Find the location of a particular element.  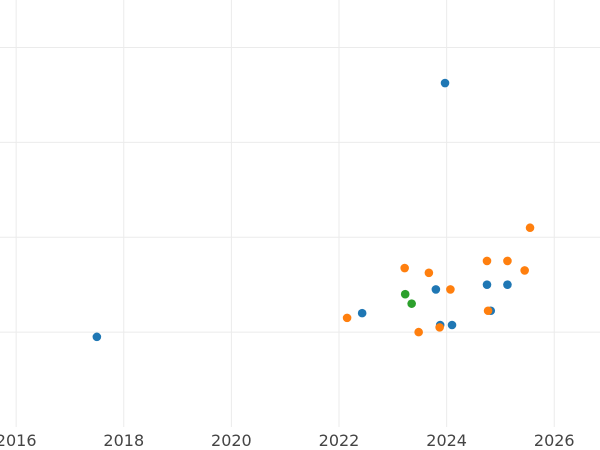

x-tick-label: 2022 is located at coordinates (339, 440).